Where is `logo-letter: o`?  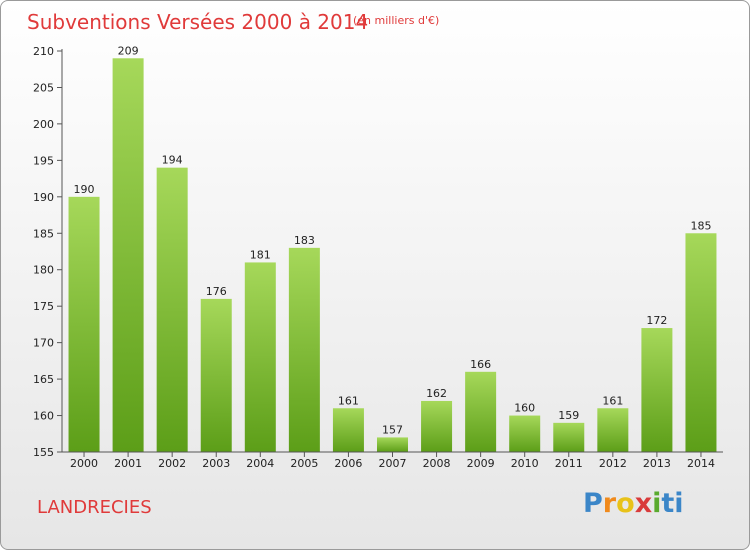
logo-letter: o is located at coordinates (625, 503).